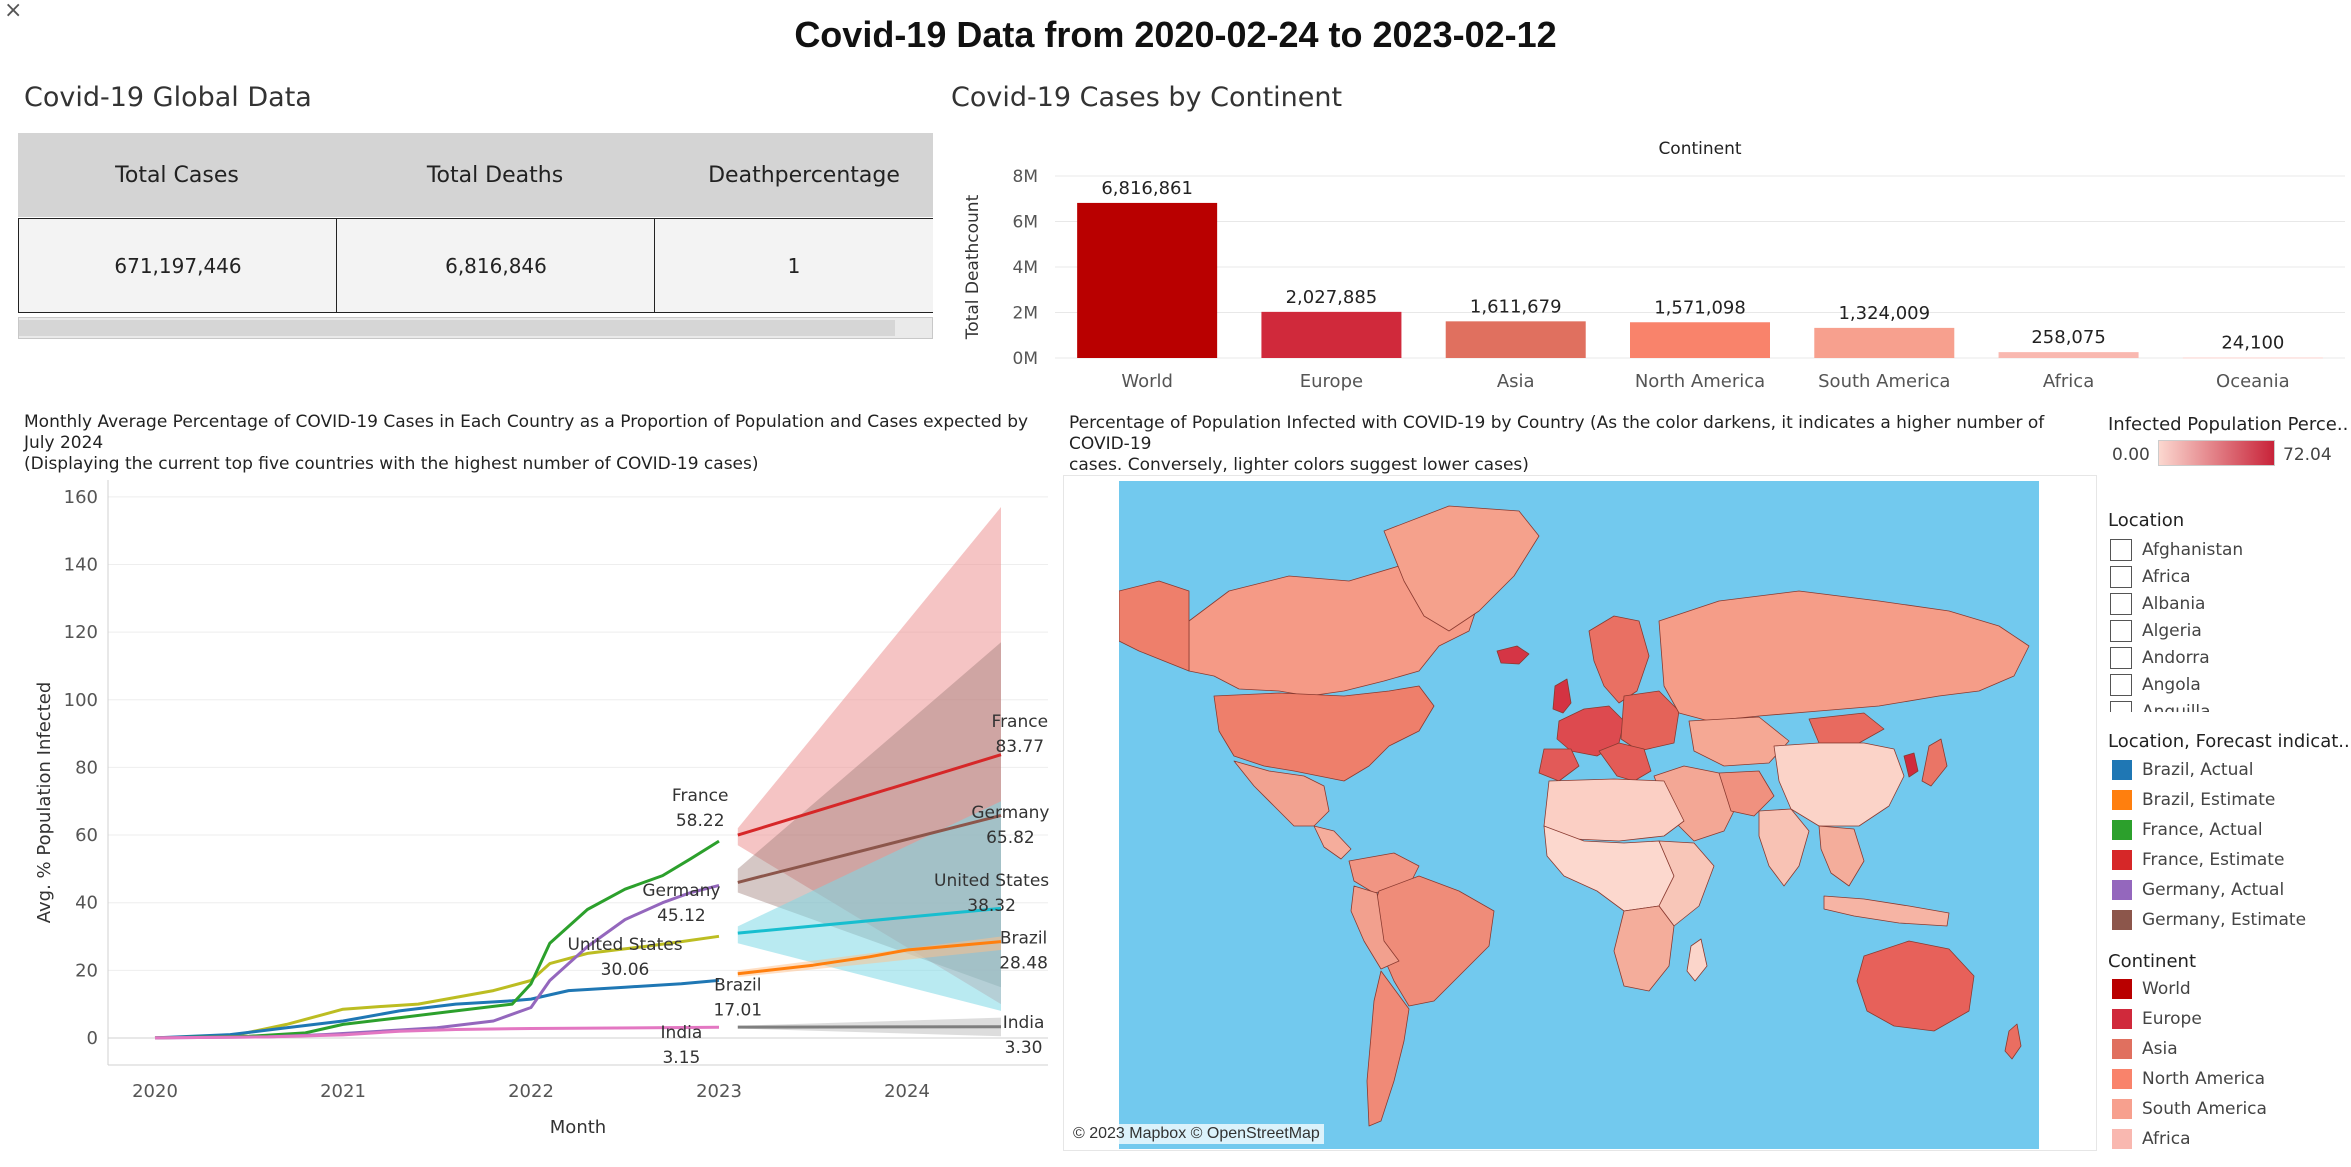 The height and width of the screenshot is (1167, 2351). I want to click on country-madagascar, so click(1697, 960).